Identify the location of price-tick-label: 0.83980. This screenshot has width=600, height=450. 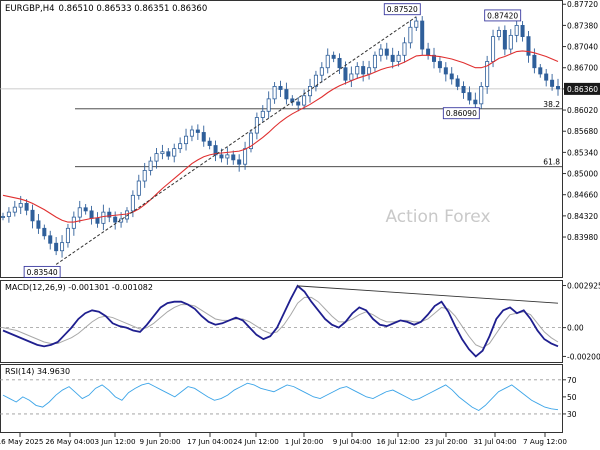
(582, 237).